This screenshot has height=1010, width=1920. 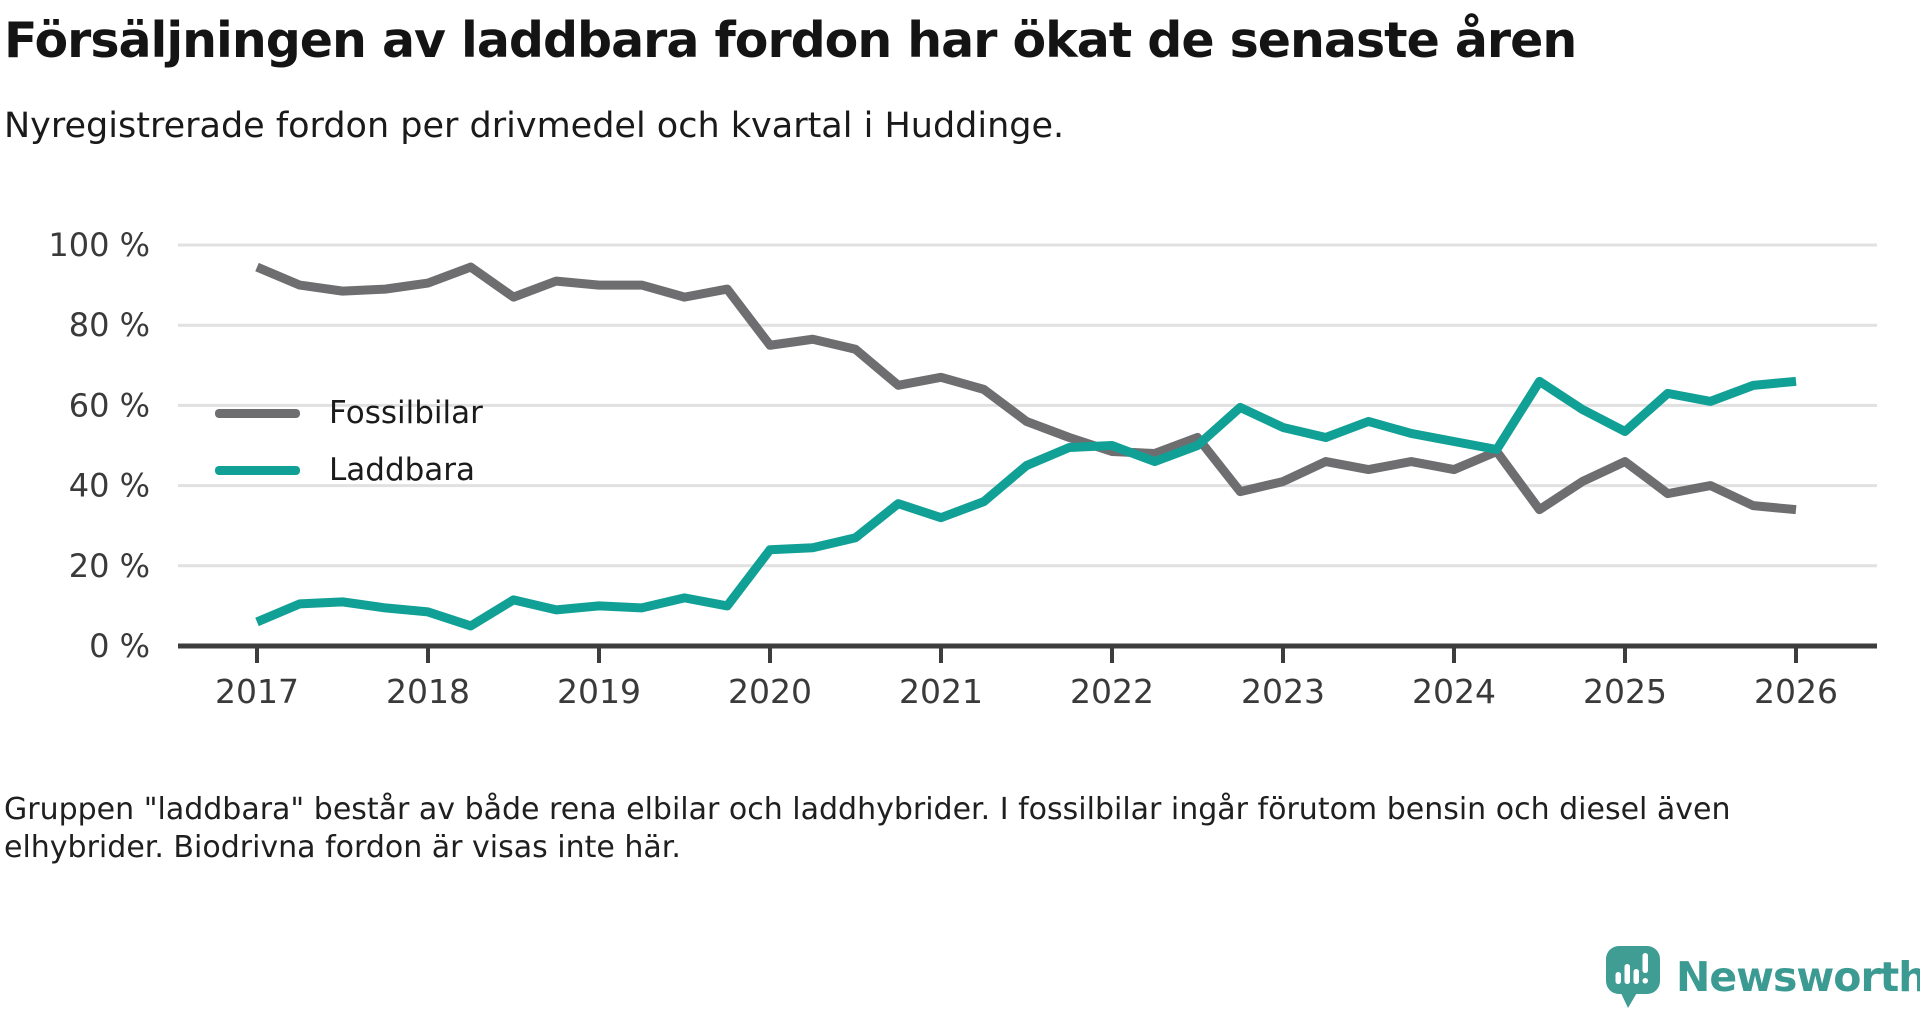 What do you see at coordinates (428, 691) in the screenshot?
I see `x-axis-tick-label: 2018` at bounding box center [428, 691].